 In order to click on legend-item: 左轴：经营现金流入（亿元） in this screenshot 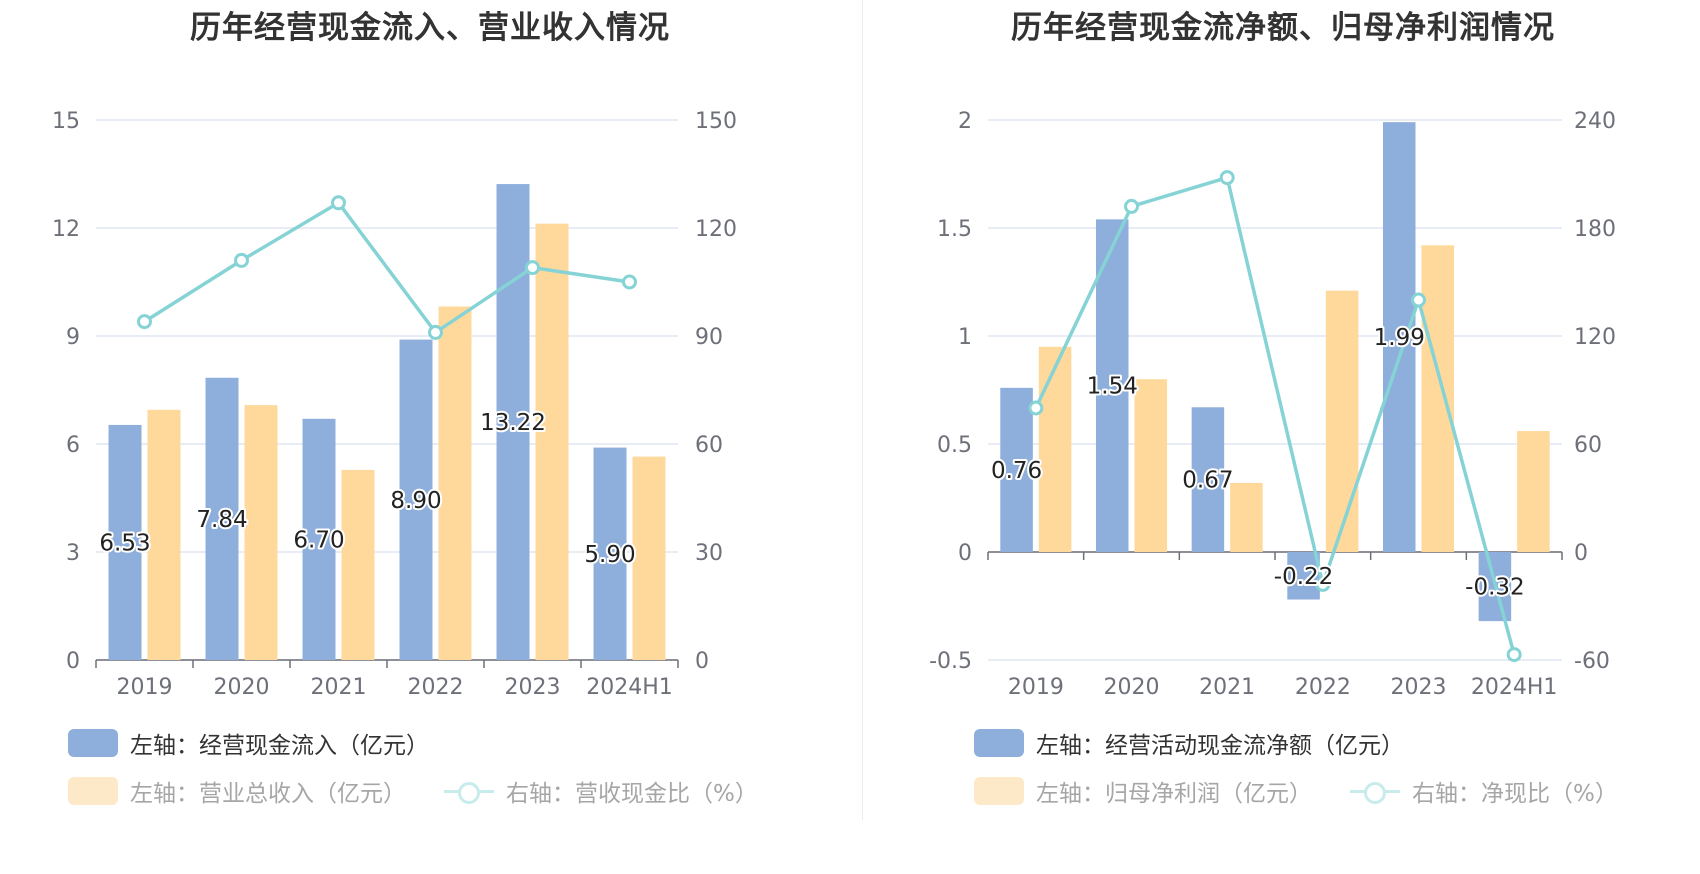, I will do `click(248, 743)`.